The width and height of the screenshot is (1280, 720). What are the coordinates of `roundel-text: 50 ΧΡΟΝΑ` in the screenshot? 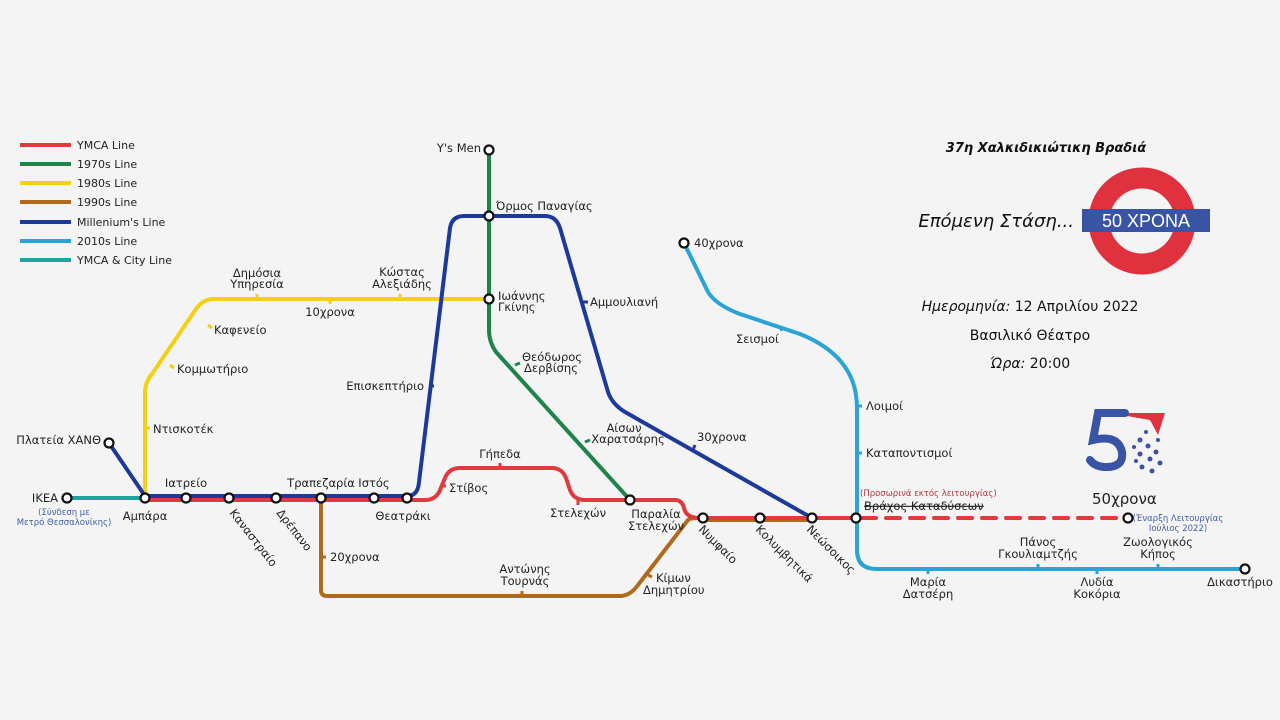 It's located at (1146, 221).